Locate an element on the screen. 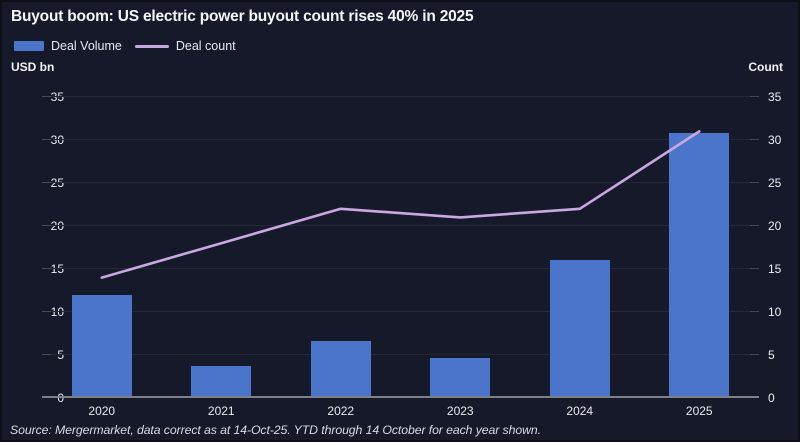 The image size is (800, 442). bar-swatch-icon is located at coordinates (29, 46).